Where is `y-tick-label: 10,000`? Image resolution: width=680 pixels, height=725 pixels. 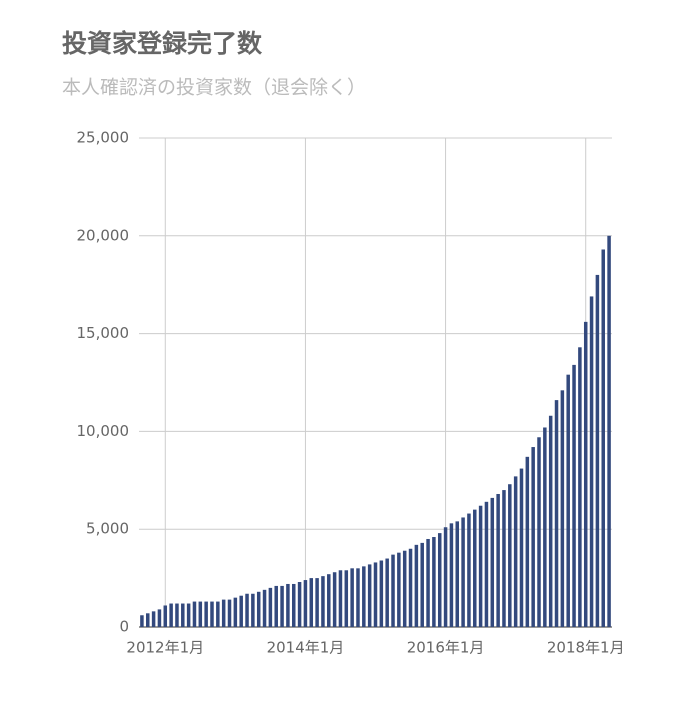
y-tick-label: 10,000 is located at coordinates (103, 431).